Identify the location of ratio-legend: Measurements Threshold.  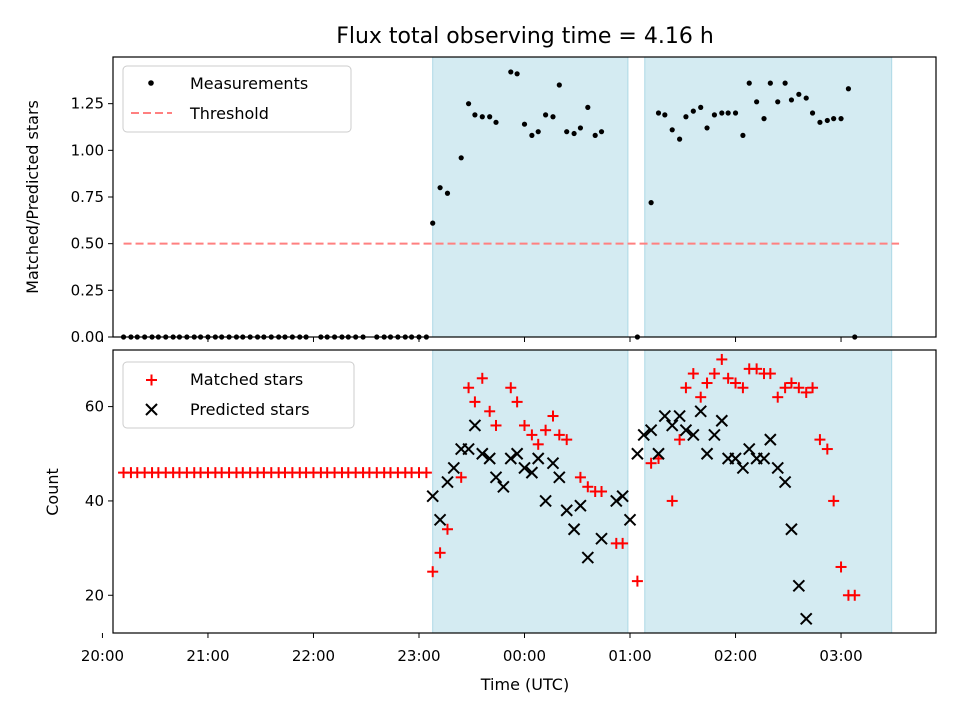
(237, 99).